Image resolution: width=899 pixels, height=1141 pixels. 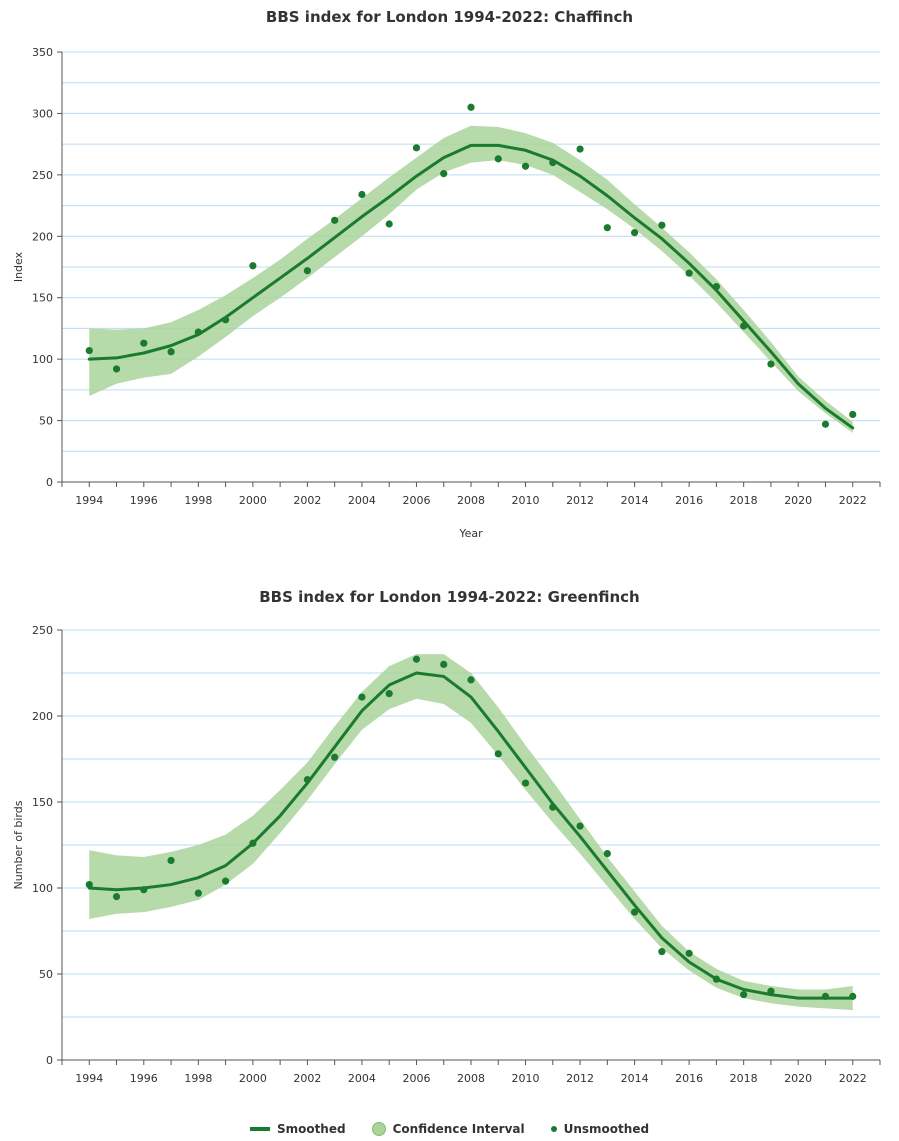 What do you see at coordinates (46, 421) in the screenshot?
I see `chaffinch-y-tick-label: 50` at bounding box center [46, 421].